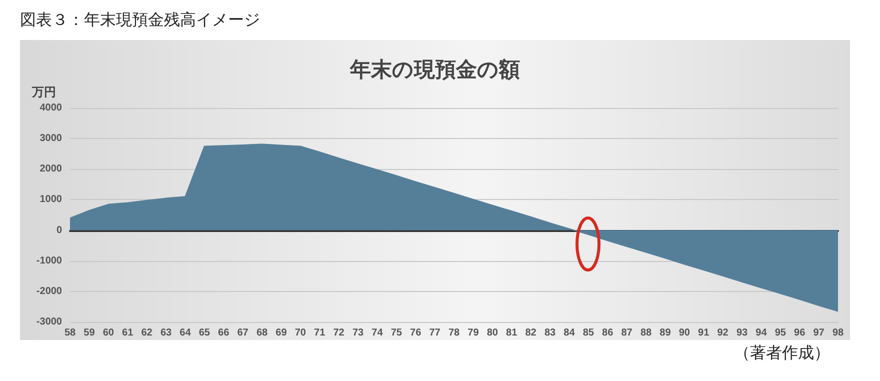 This screenshot has height=381, width=880. Describe the element at coordinates (51, 108) in the screenshot. I see `y-tick-label: 4000` at that location.